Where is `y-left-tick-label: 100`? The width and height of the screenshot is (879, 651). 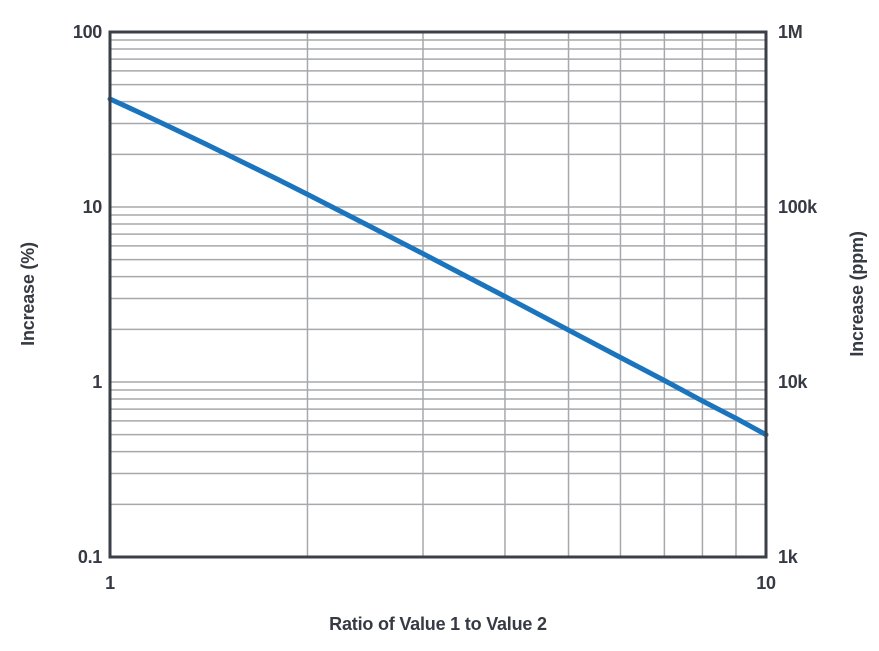
y-left-tick-label: 100 is located at coordinates (87, 32).